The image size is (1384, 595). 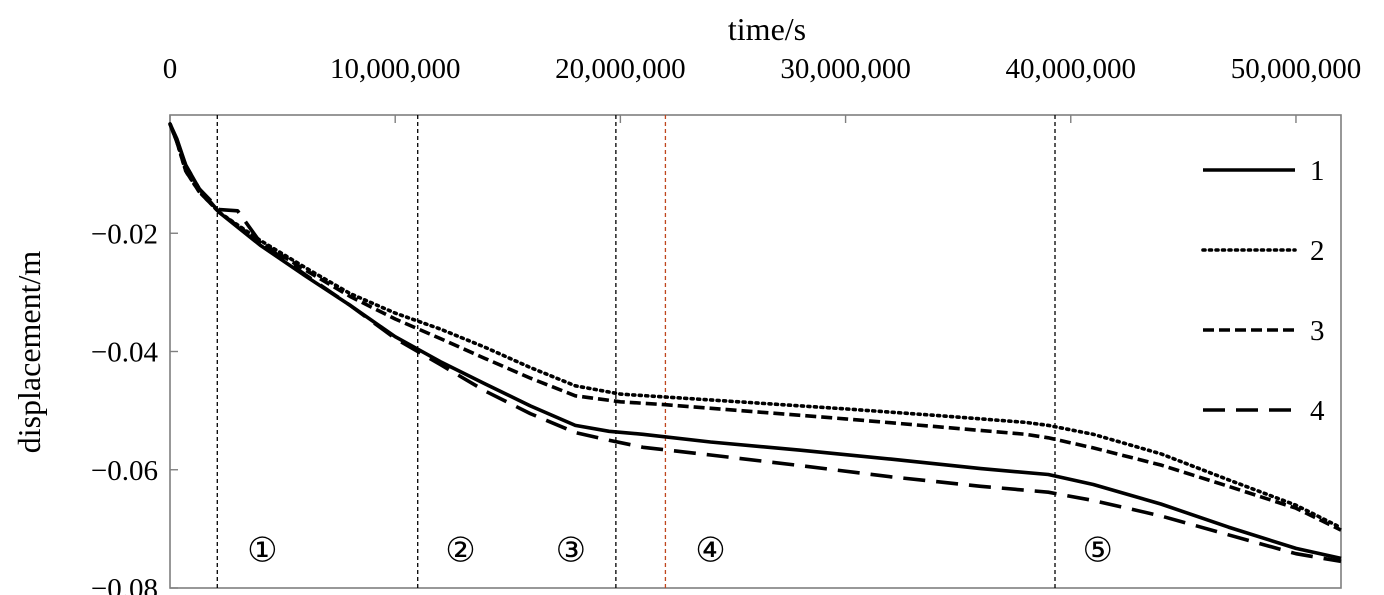 I want to click on y-tick-label: −0.08, so click(x=124, y=584).